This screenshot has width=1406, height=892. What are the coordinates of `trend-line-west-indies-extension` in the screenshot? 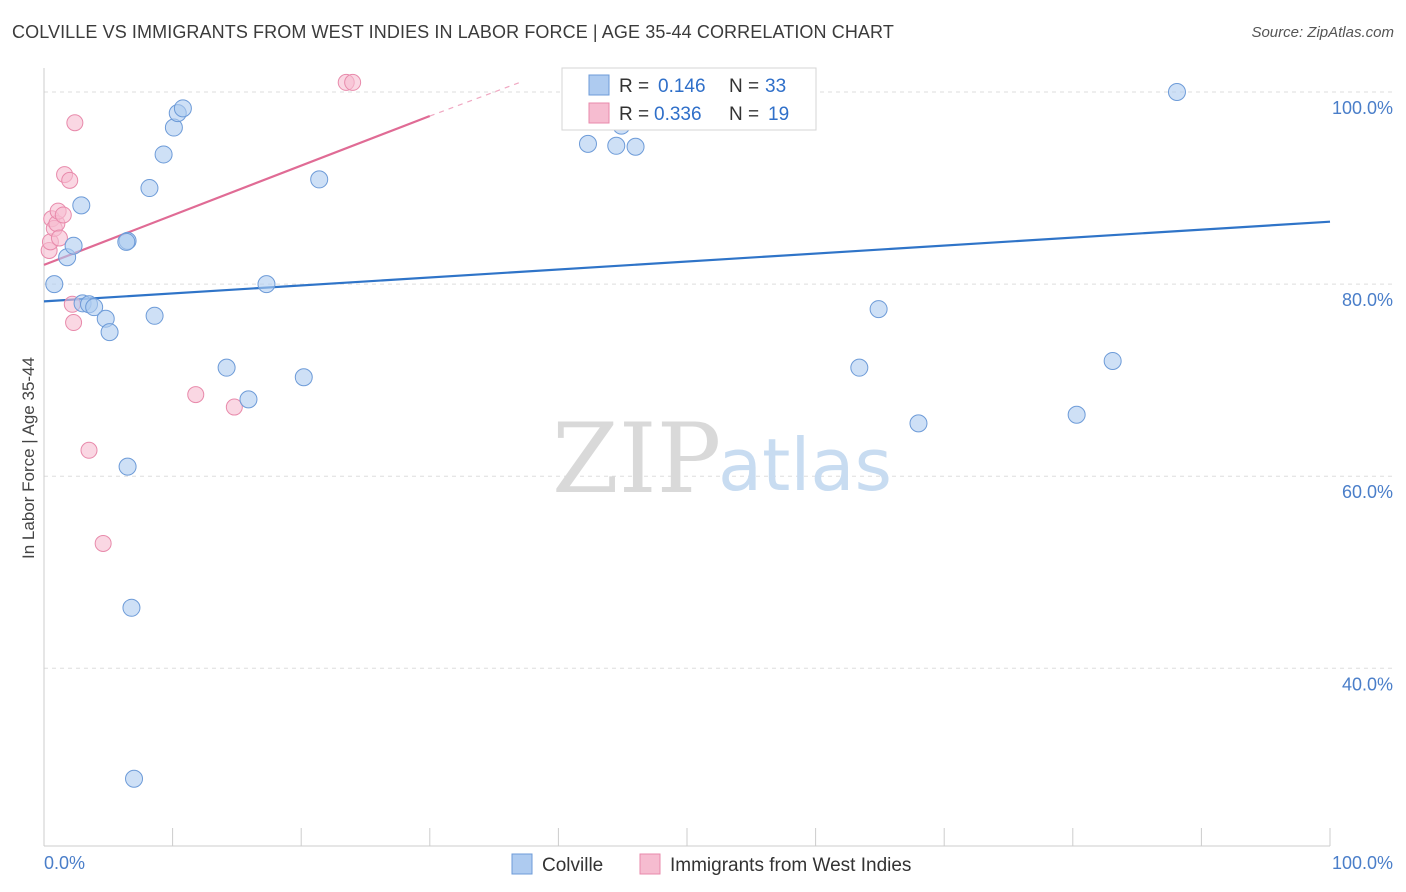 It's located at (475, 99).